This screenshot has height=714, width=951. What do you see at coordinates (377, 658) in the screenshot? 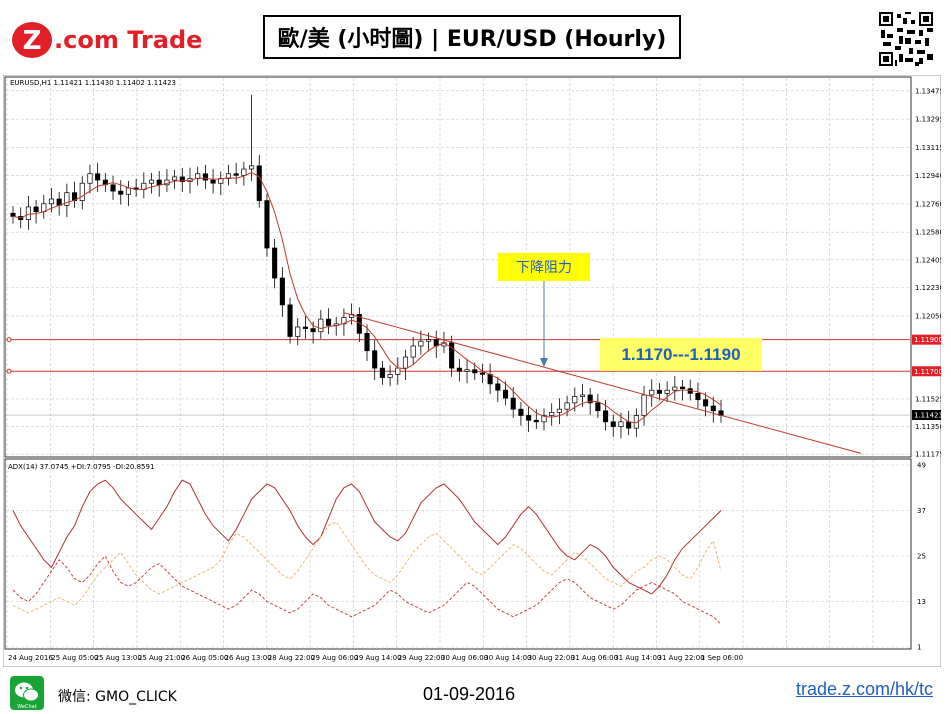
I see `x-tick-label: 29 Aug 14:00` at bounding box center [377, 658].